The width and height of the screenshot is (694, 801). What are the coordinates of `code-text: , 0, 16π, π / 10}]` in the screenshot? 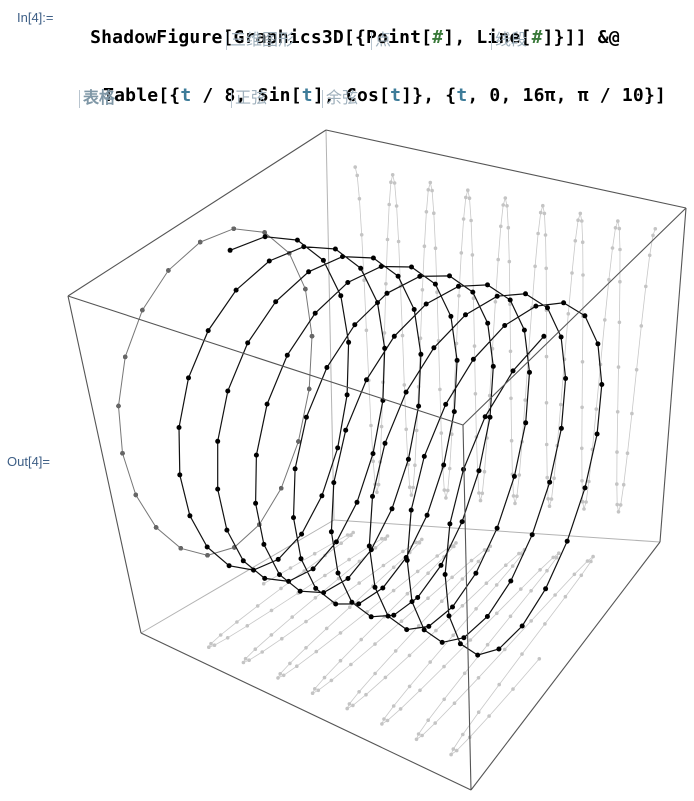 It's located at (567, 95).